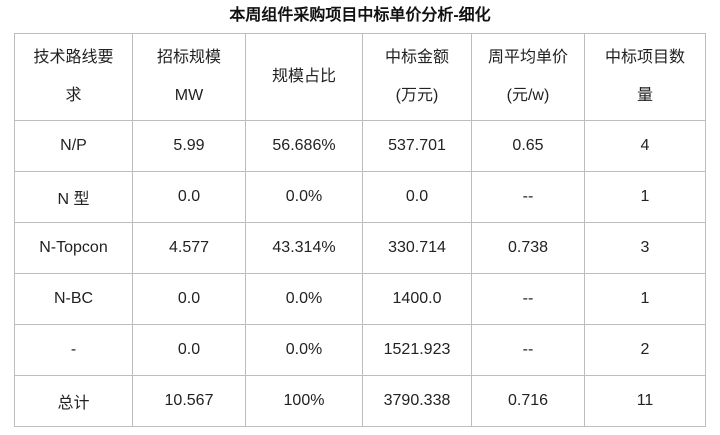 Image resolution: width=720 pixels, height=435 pixels. I want to click on header-cell: 技术路线要 求, so click(73, 77).